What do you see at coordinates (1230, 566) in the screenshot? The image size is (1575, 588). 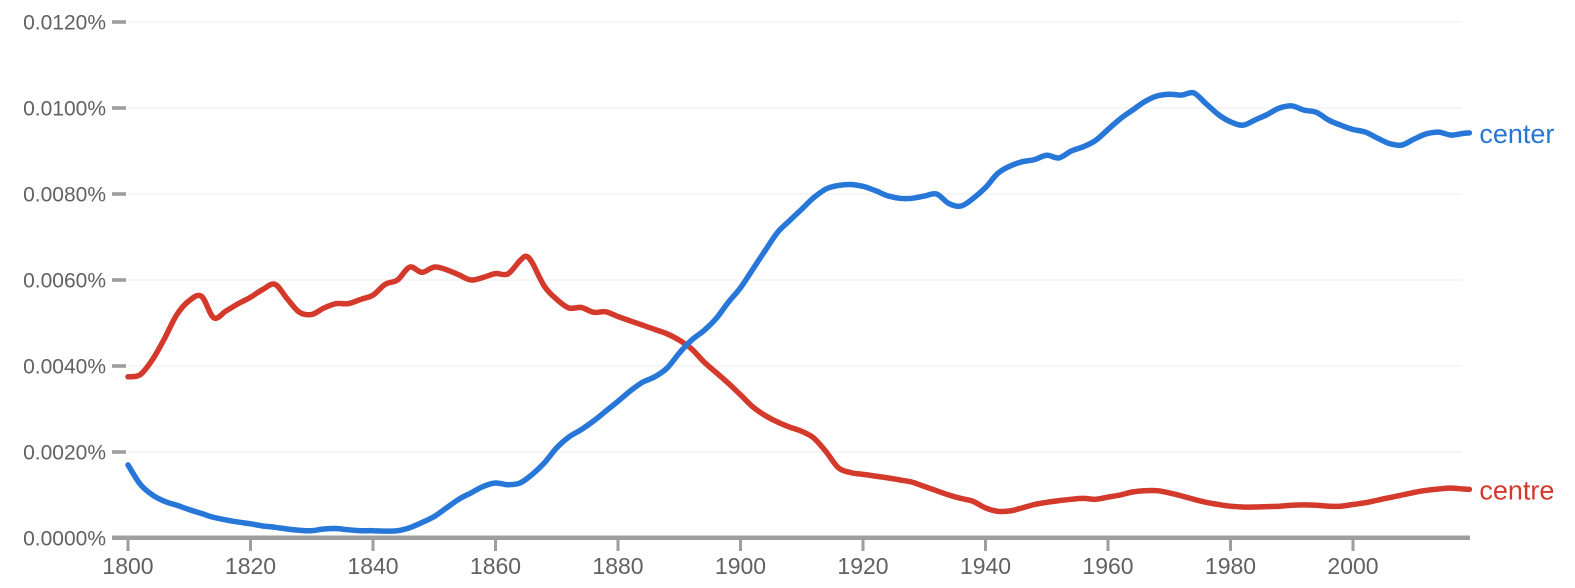 I see `x-tick-label: 1980` at bounding box center [1230, 566].